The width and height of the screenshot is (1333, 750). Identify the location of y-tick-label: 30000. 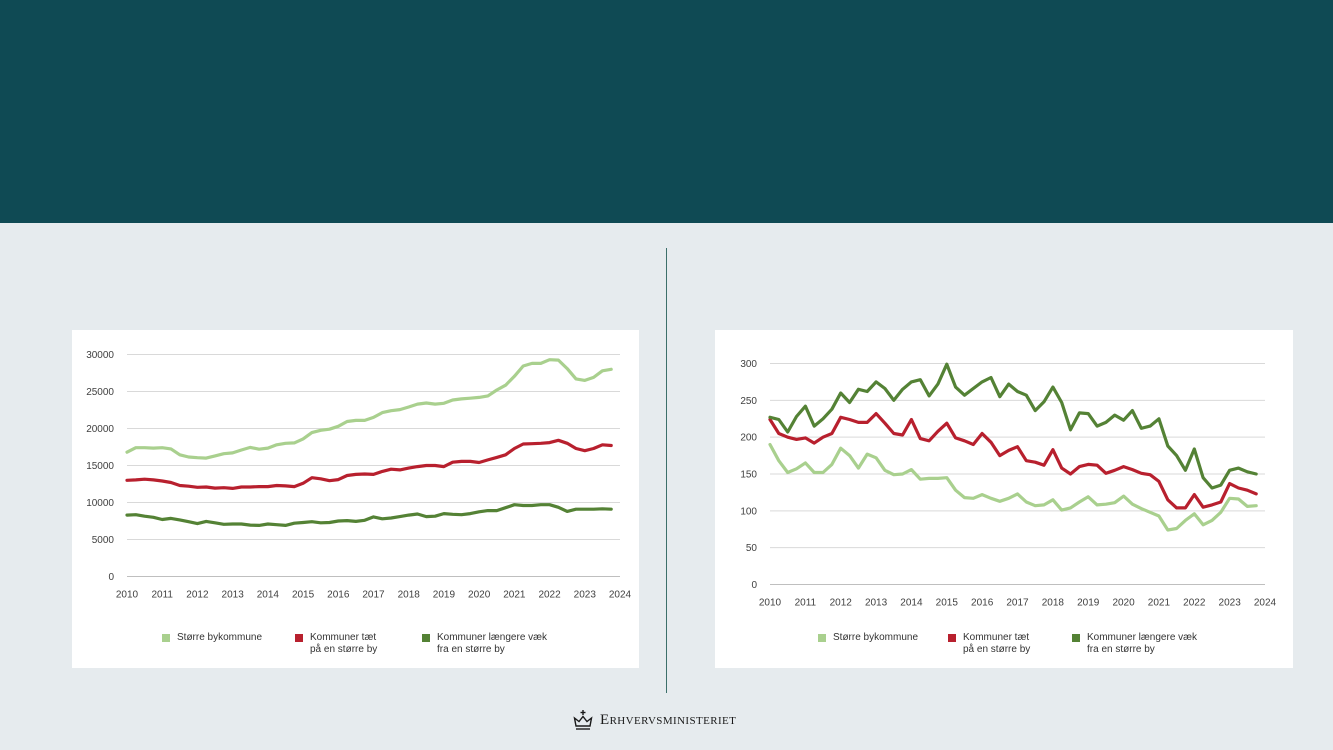
(100, 355).